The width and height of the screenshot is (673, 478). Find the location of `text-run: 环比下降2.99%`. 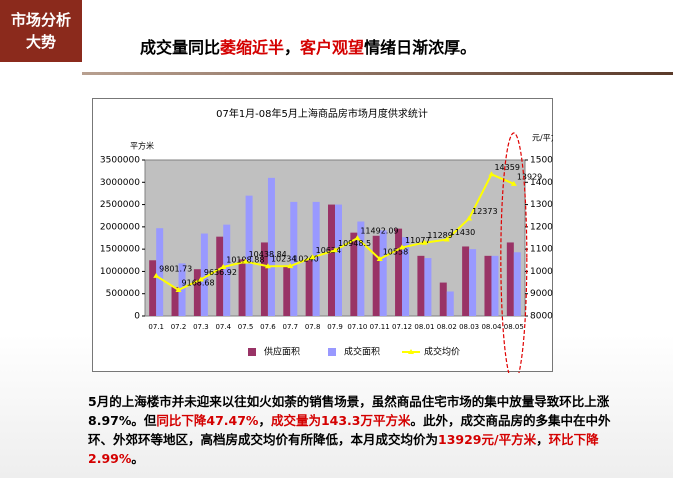

text-run: 环比下降2.99% is located at coordinates (343, 449).